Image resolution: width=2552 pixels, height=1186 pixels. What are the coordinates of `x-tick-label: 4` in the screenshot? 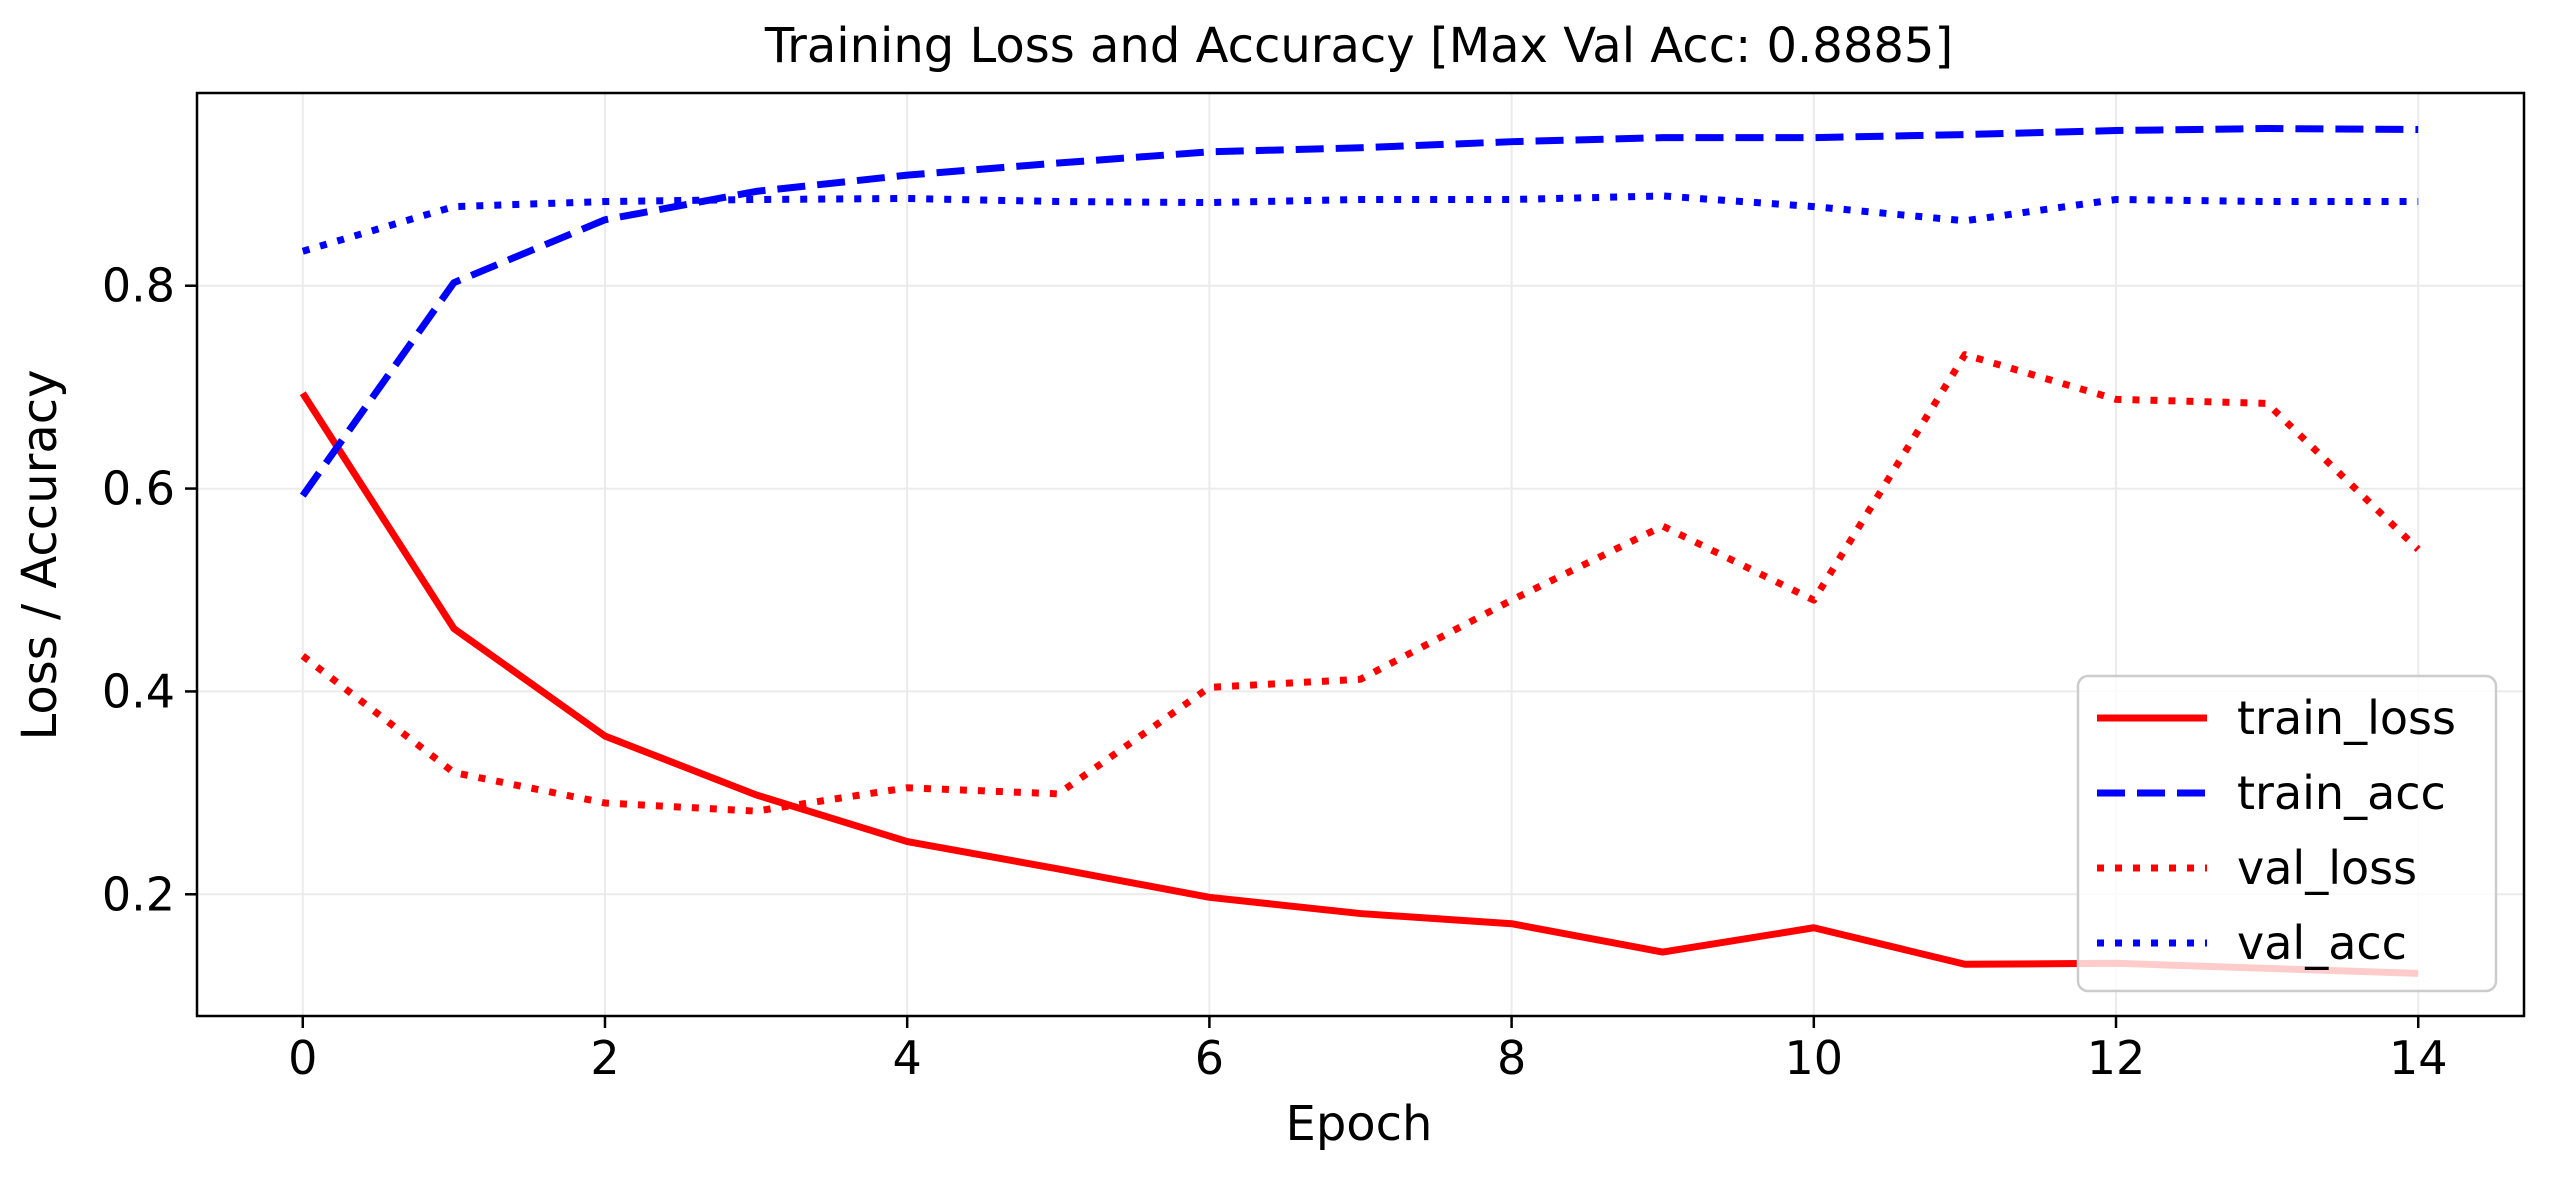 It's located at (907, 1058).